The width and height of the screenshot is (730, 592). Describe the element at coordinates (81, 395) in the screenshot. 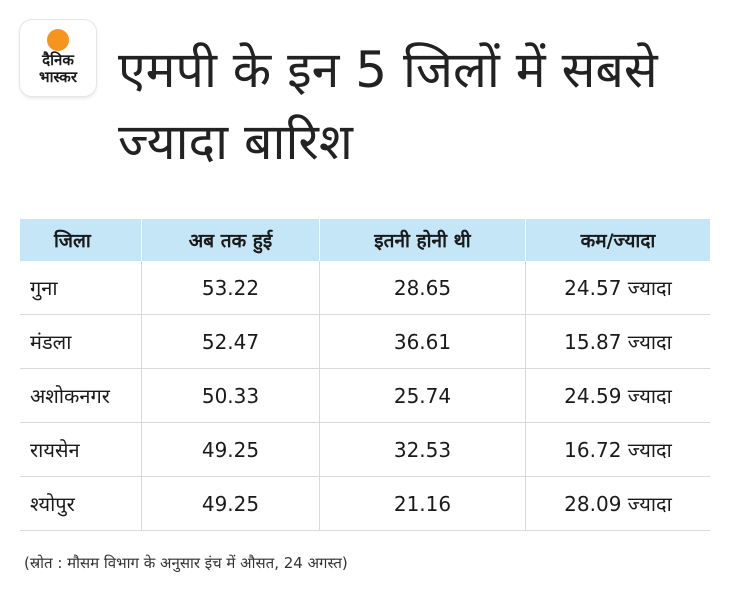

I see `district-cell: अशोकनगर` at that location.